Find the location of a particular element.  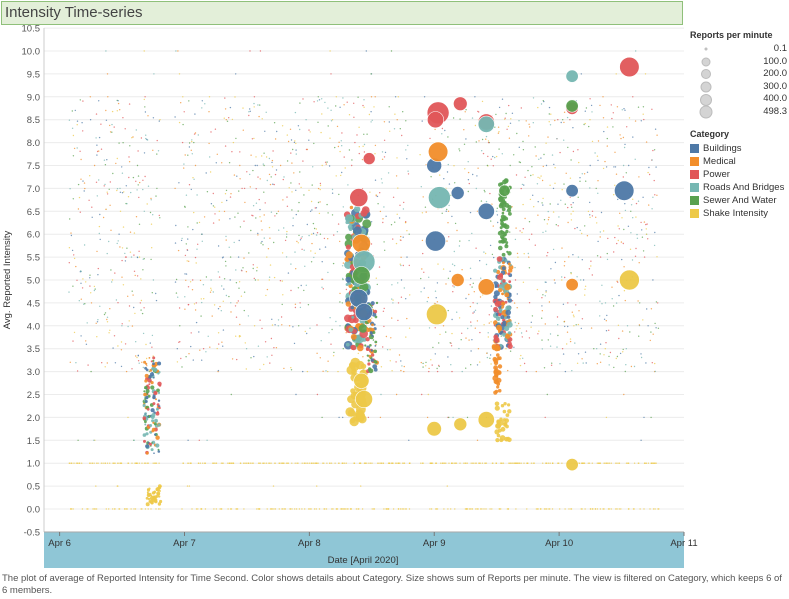

y-tick-label: 6.0 is located at coordinates (33, 235).